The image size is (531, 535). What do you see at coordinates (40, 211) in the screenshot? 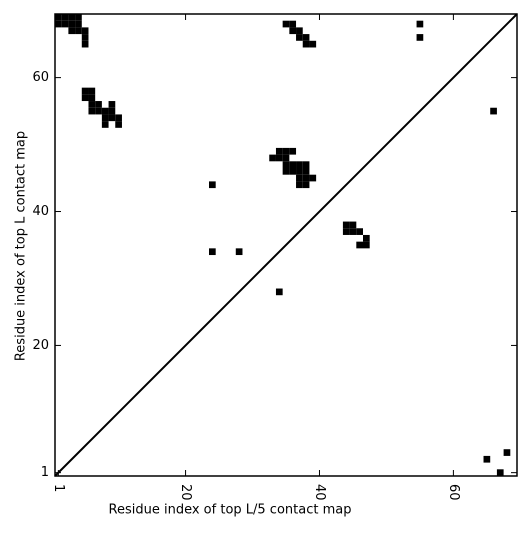
I see `y-tick-label: 40` at bounding box center [40, 211].